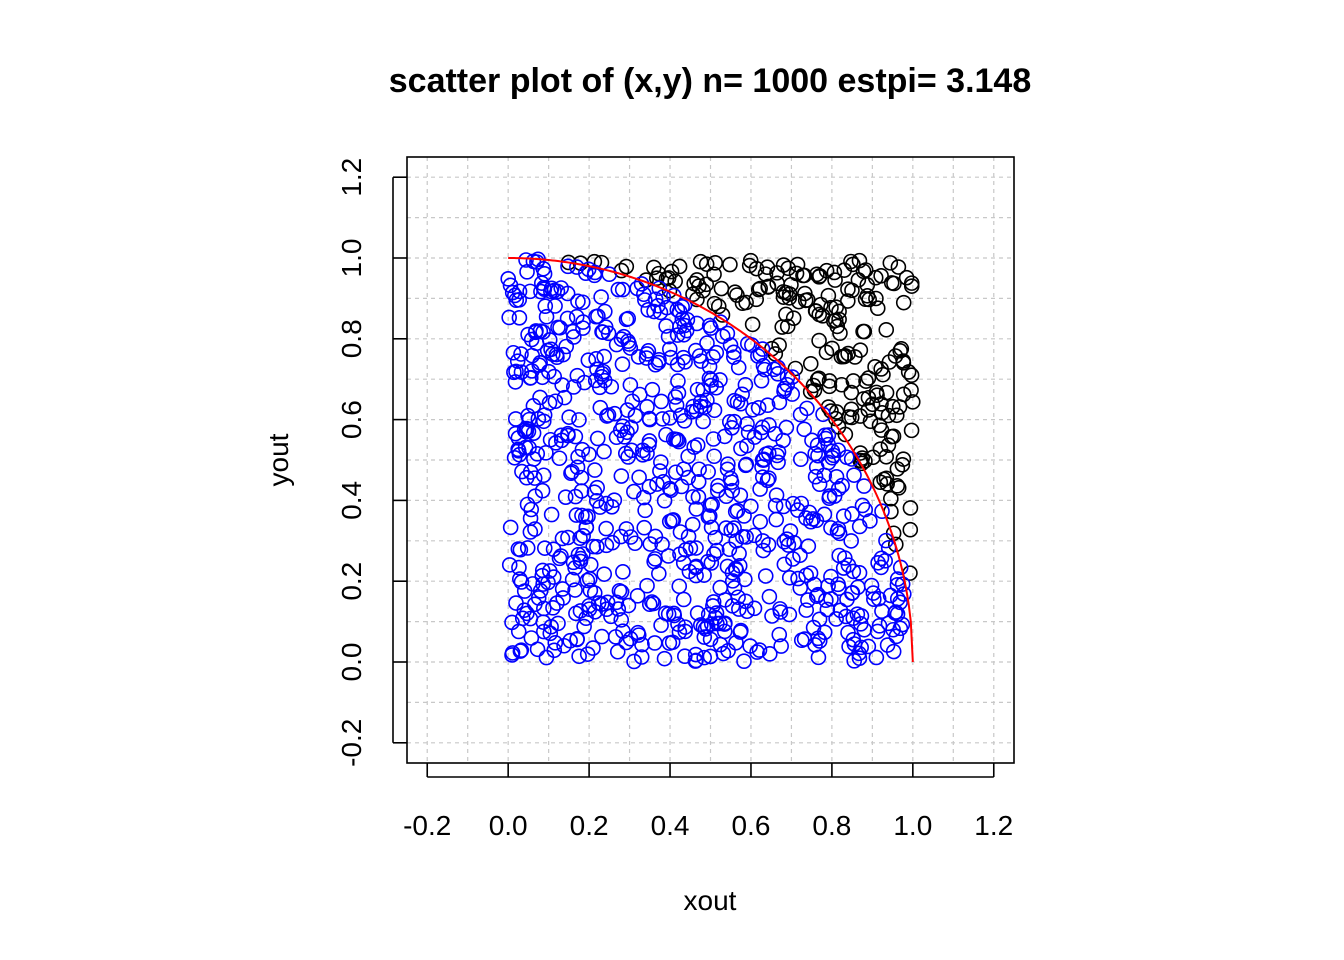 This screenshot has width=1344, height=960. What do you see at coordinates (912, 825) in the screenshot?
I see `x-tick-label: 1.0` at bounding box center [912, 825].